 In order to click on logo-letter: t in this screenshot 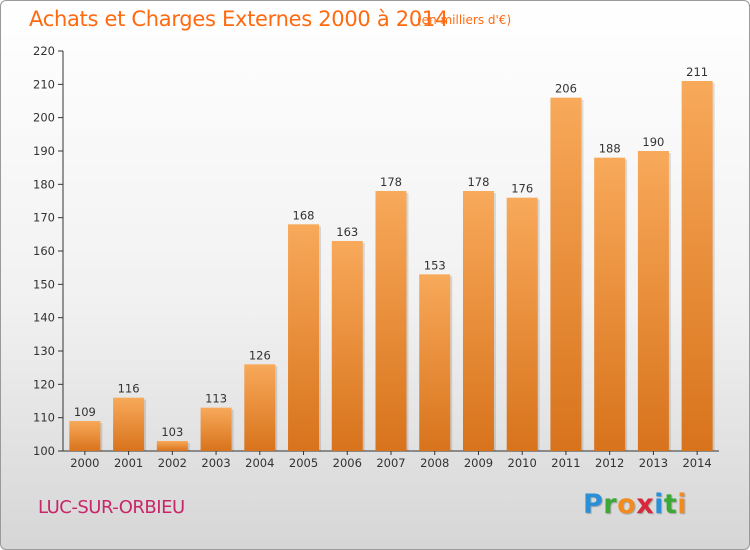, I will do `click(670, 504)`.